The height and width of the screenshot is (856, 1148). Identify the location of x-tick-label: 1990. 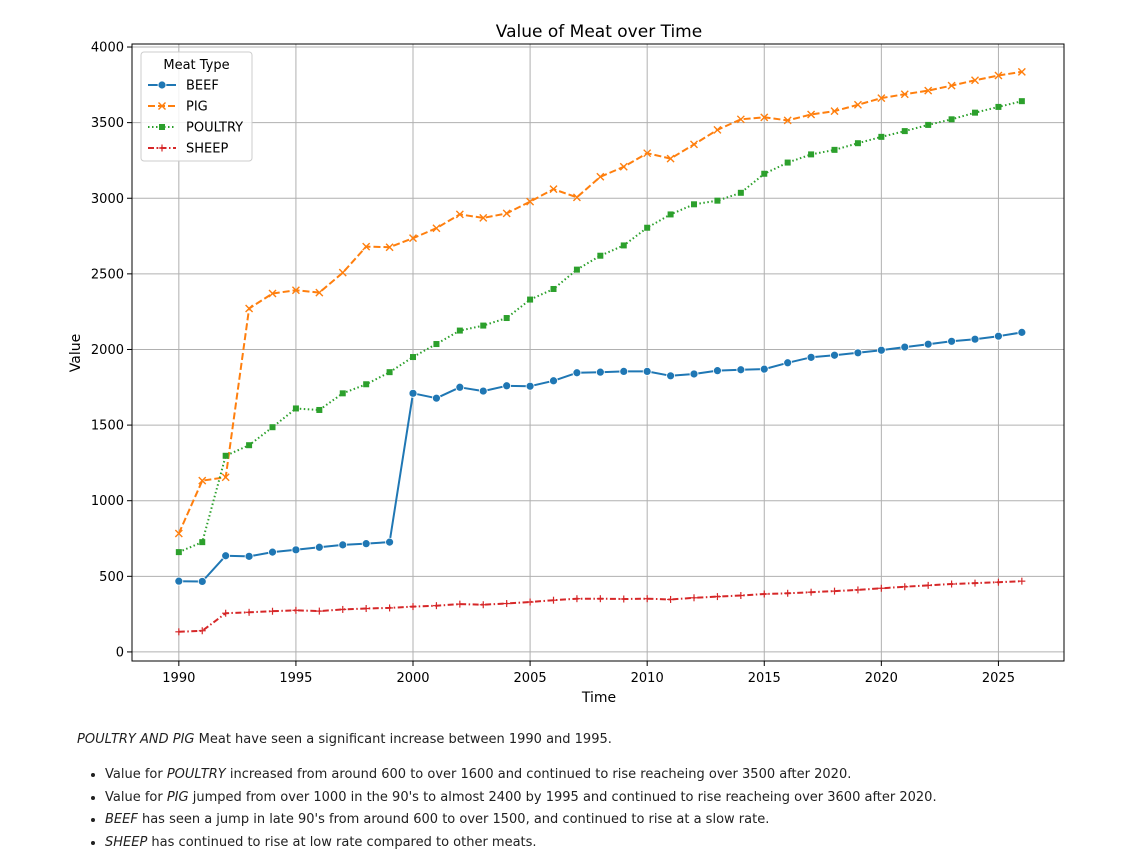
(178, 678).